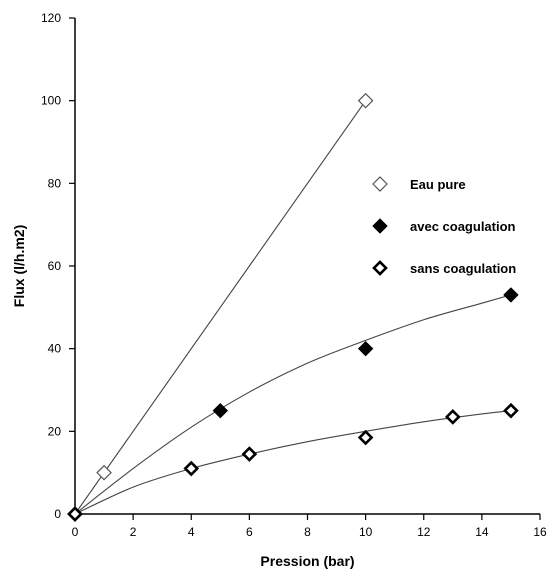 Image resolution: width=552 pixels, height=573 pixels. I want to click on x-tick-label: 12, so click(424, 532).